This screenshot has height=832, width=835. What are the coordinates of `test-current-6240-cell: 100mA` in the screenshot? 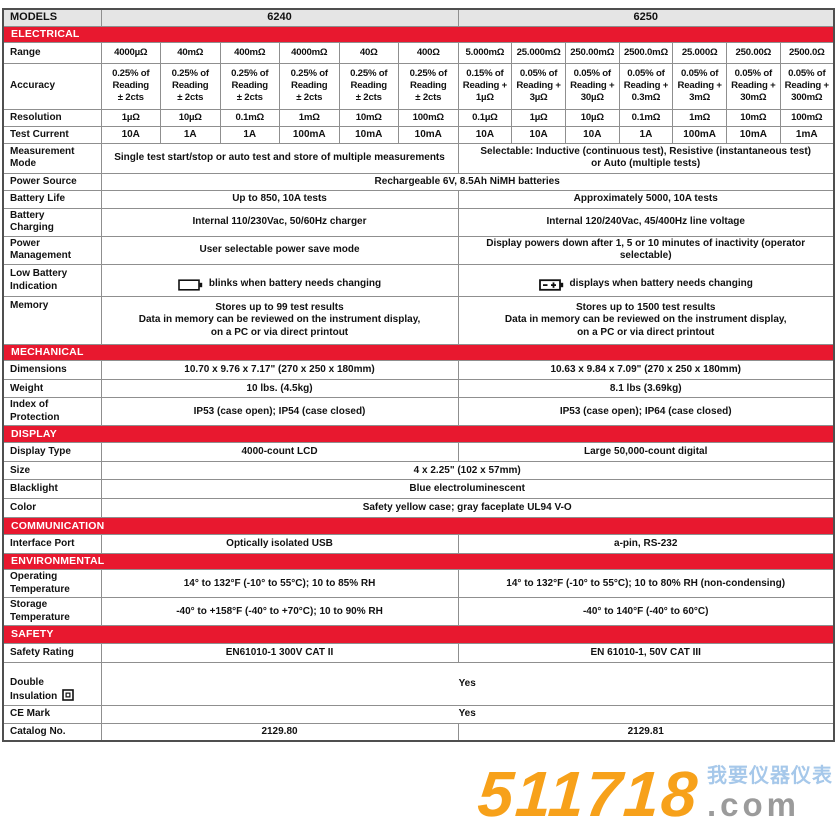 It's located at (309, 134).